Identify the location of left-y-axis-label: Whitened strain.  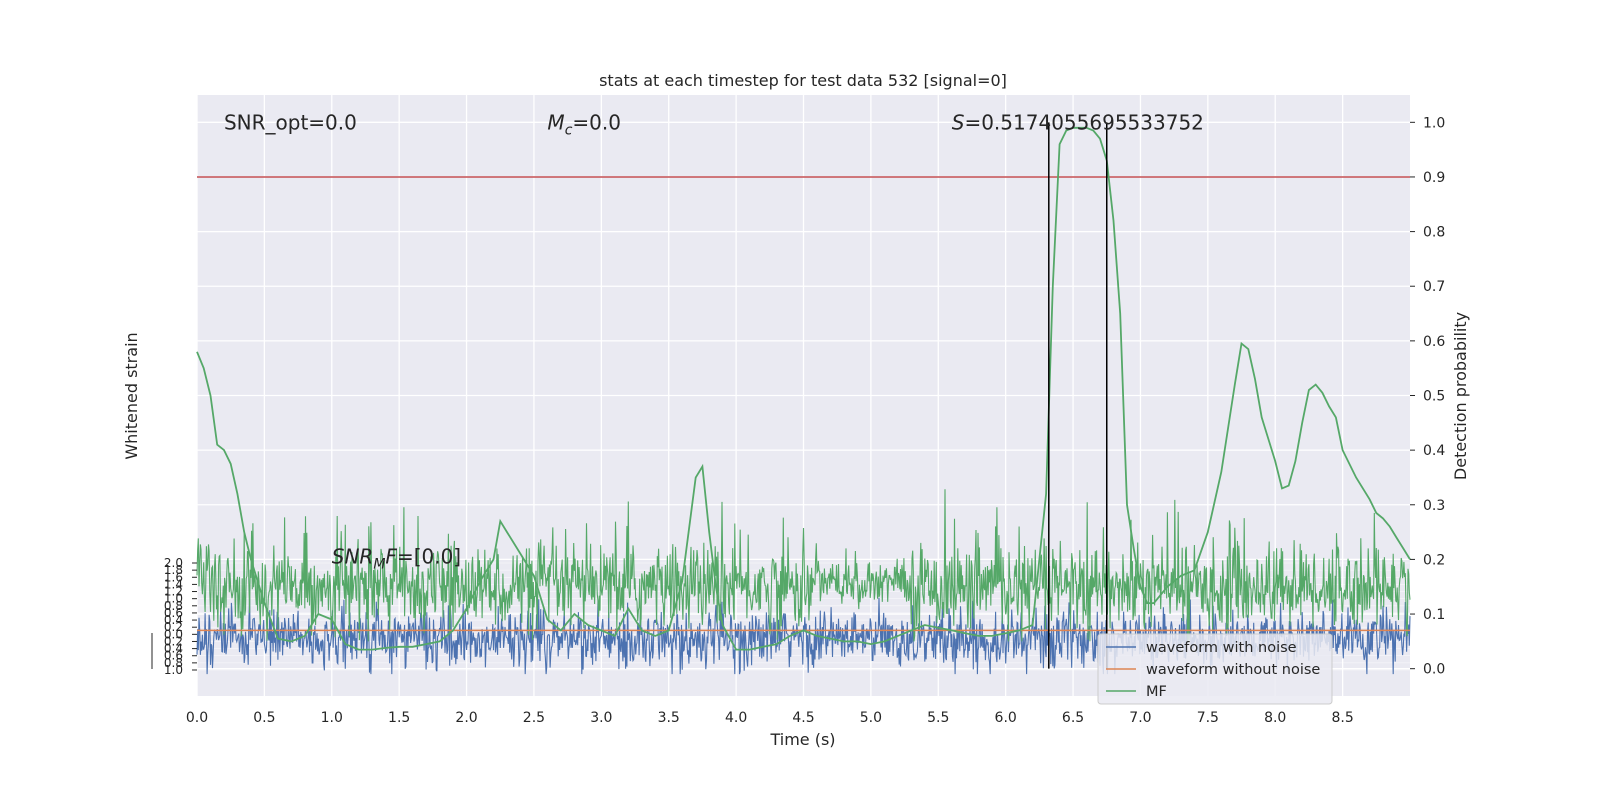
(131, 395).